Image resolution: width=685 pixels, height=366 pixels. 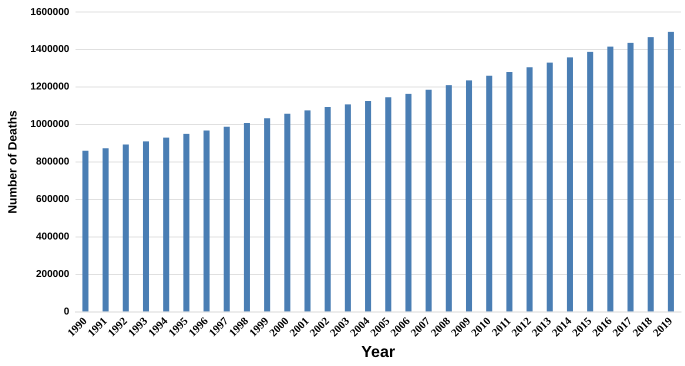 I want to click on y-tick-label: 600000, so click(x=53, y=200).